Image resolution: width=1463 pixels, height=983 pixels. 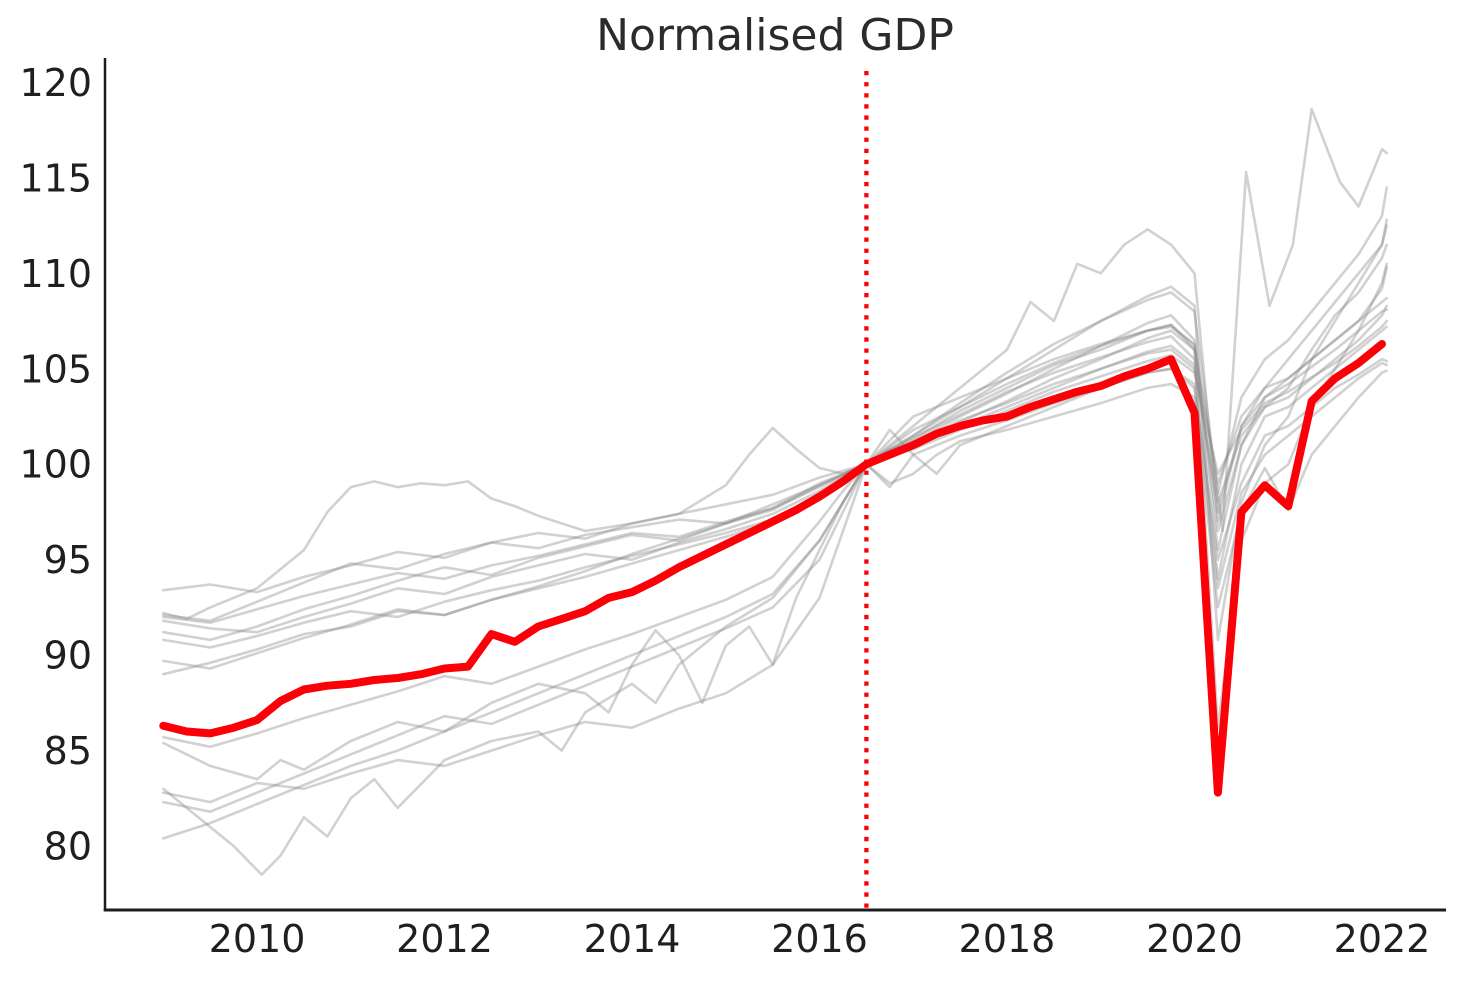 I want to click on y-tick-label-115: 115, so click(x=55, y=178).